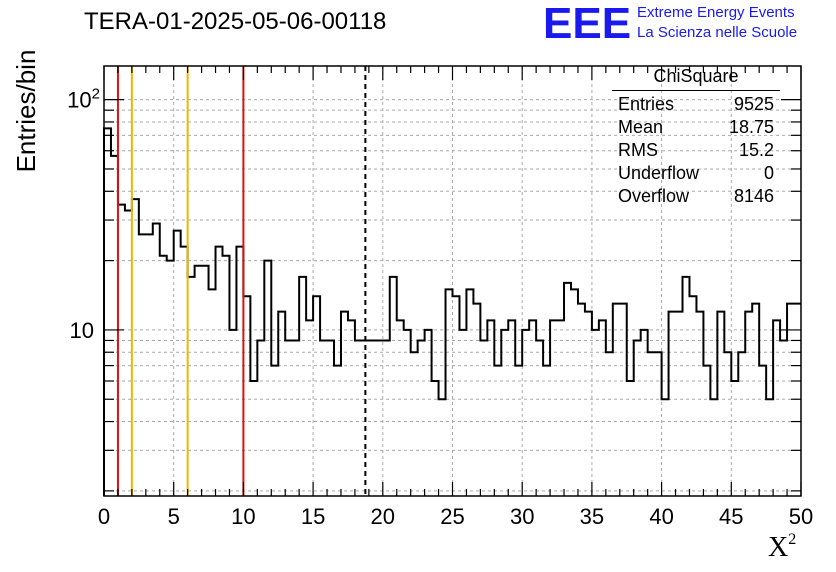 The height and width of the screenshot is (572, 836). Describe the element at coordinates (661, 516) in the screenshot. I see `x-tick-label: 40` at that location.